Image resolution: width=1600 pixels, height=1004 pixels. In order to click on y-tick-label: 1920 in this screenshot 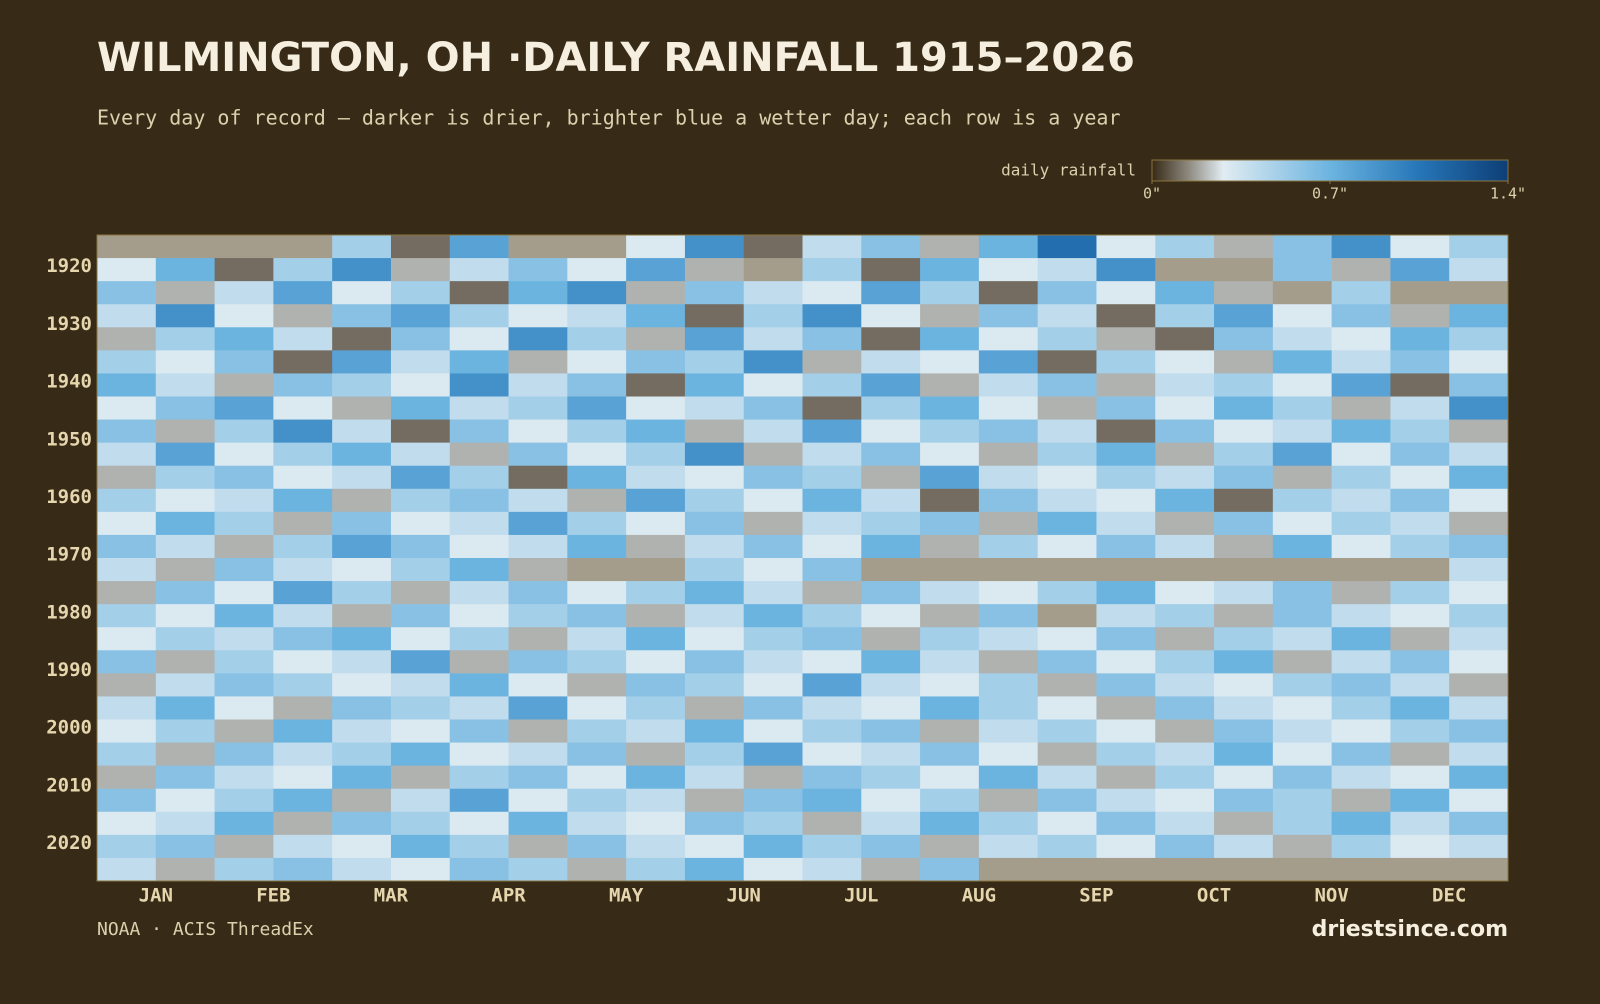, I will do `click(69, 266)`.